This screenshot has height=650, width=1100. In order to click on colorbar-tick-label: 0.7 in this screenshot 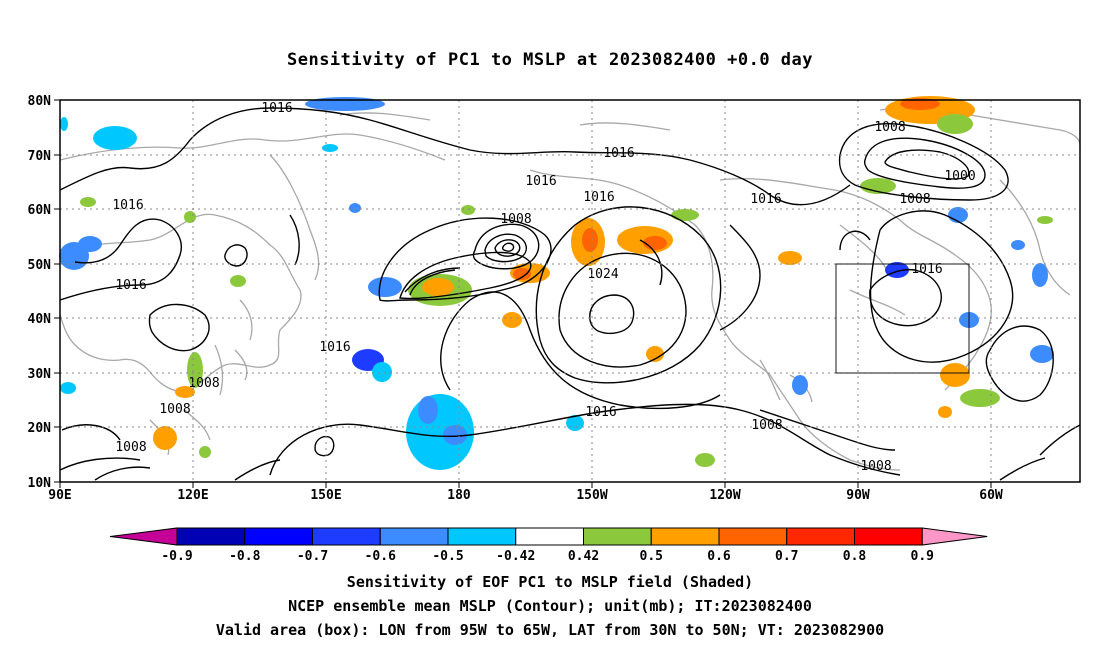, I will do `click(786, 556)`.